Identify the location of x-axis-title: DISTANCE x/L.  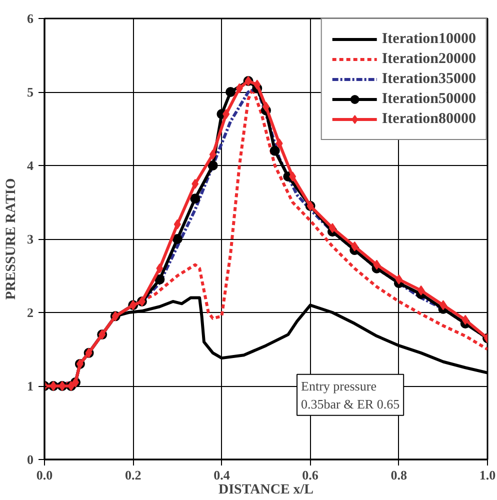
(266, 490).